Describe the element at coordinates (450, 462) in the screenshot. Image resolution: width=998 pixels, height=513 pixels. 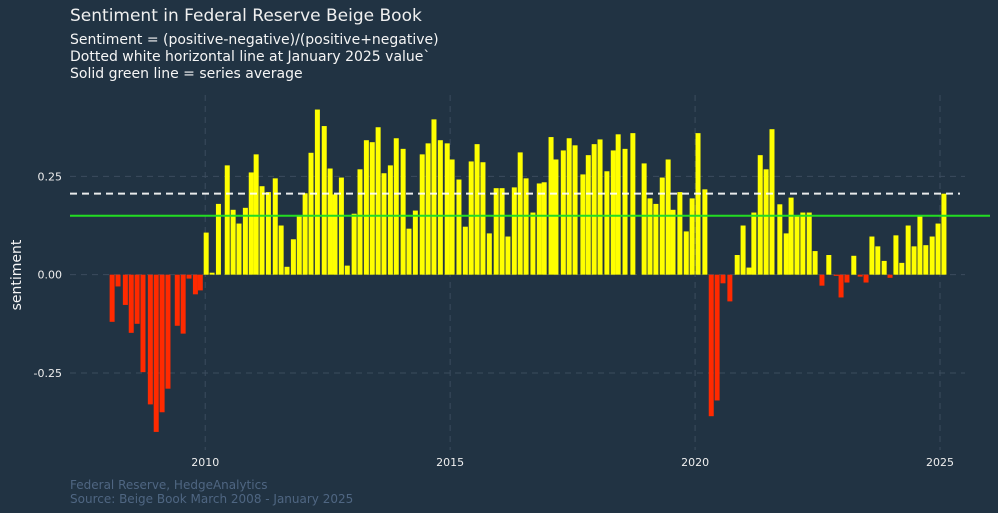
I see `x-tick-label: 2015` at that location.